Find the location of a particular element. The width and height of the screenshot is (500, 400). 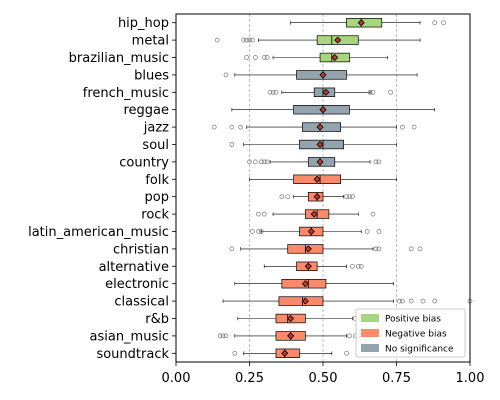

y-tick-label: electronic is located at coordinates (137, 284).